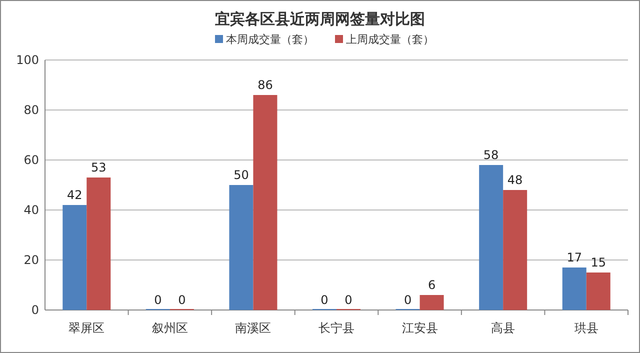 The height and width of the screenshot is (353, 640). I want to click on data-label: 6, so click(432, 285).